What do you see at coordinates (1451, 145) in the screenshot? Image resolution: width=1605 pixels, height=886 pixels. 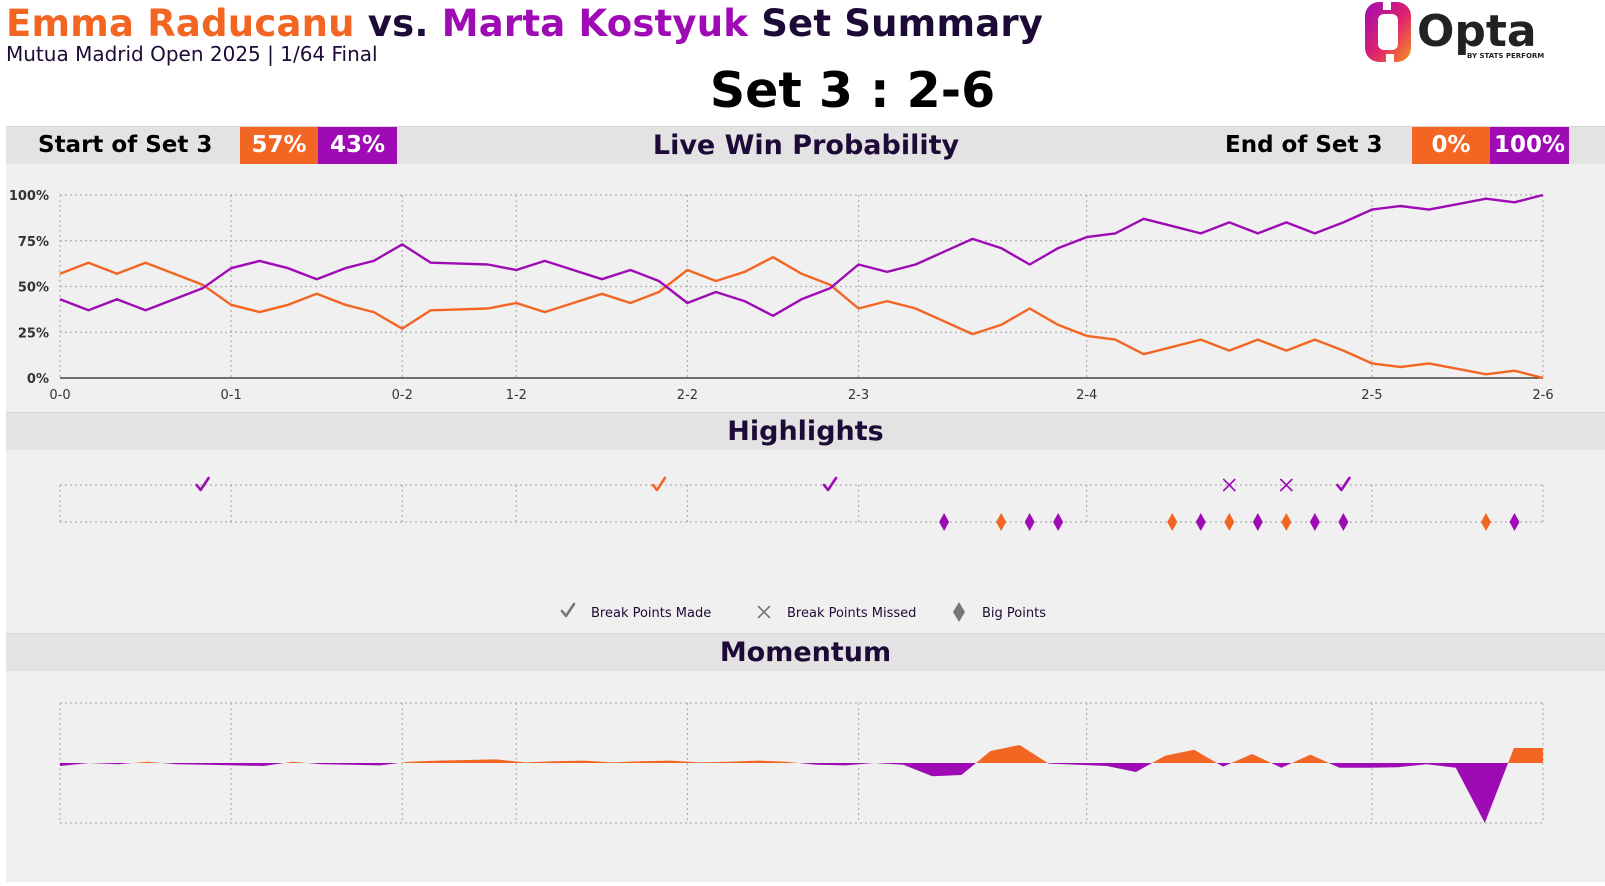 I see `end-prob-player1: 0%` at bounding box center [1451, 145].